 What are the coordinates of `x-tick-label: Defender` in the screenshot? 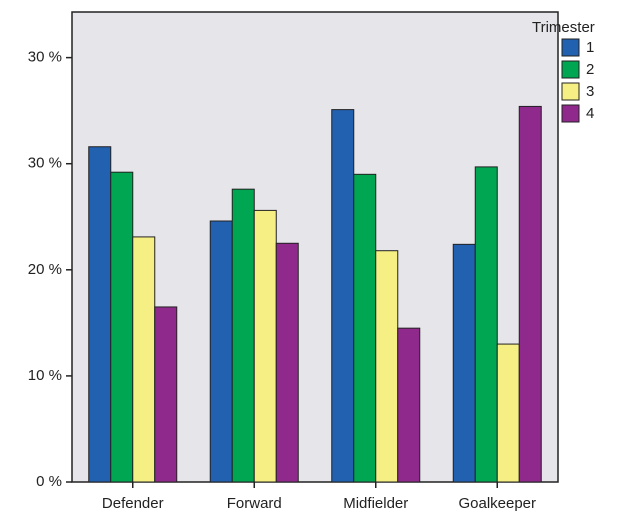 It's located at (133, 503).